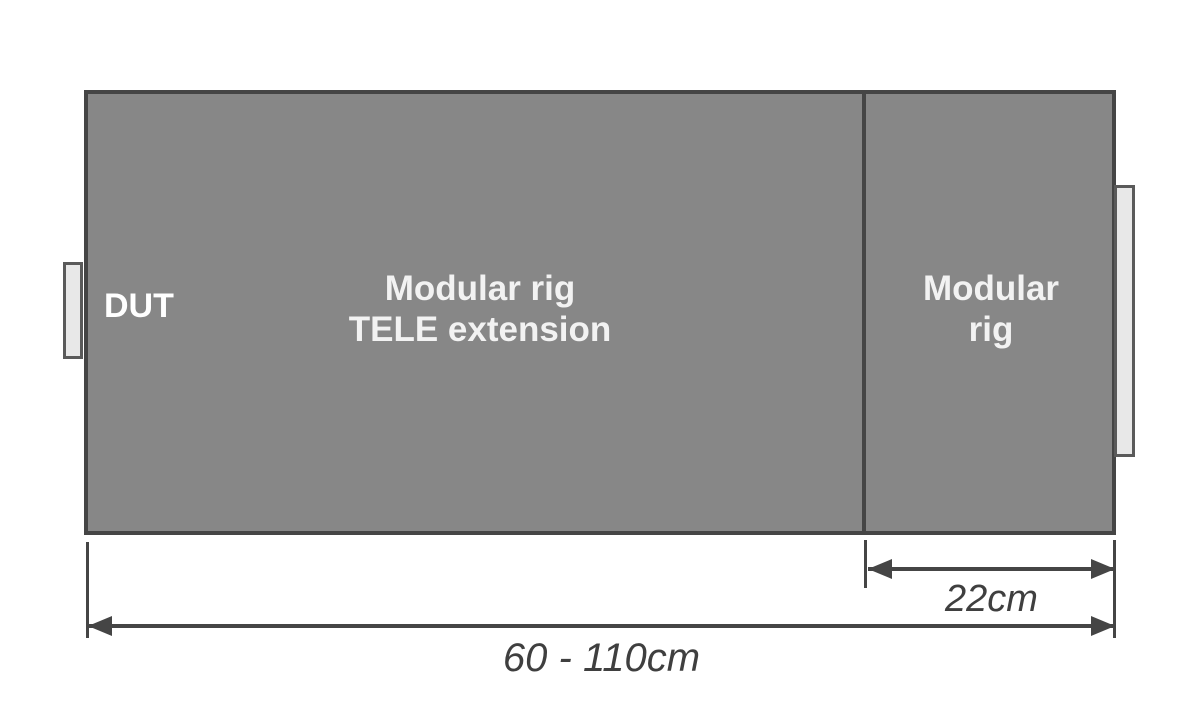  I want to click on dimension-value-overall: 60 - 110cm, so click(601, 658).